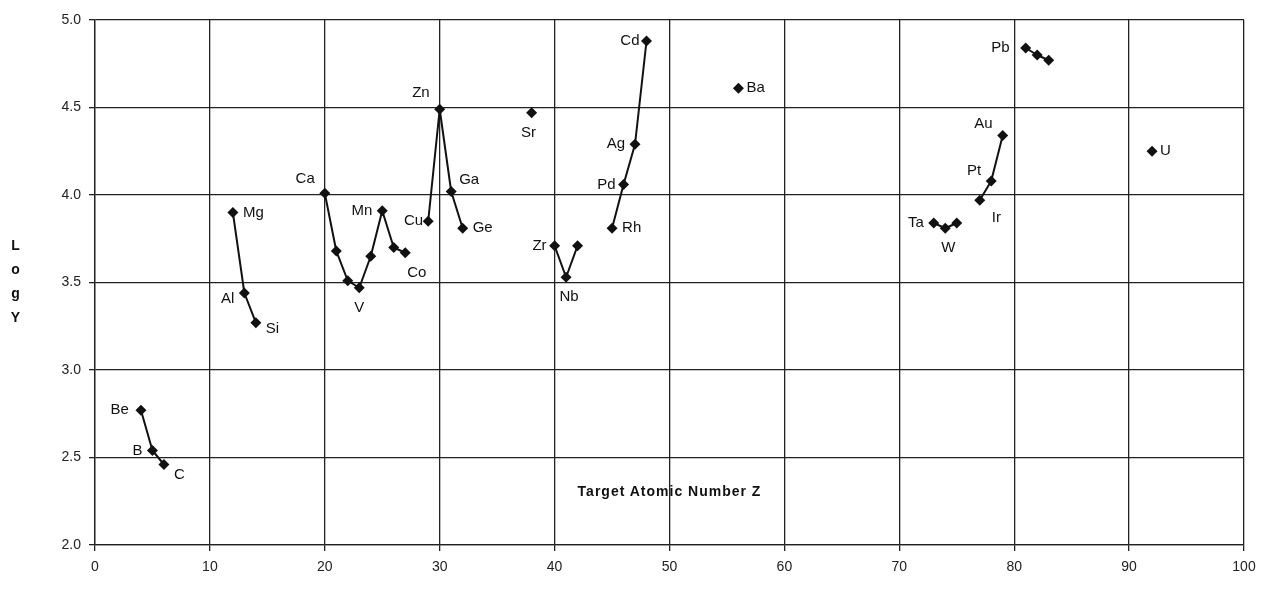 The height and width of the screenshot is (591, 1268). Describe the element at coordinates (669, 566) in the screenshot. I see `x-tick-label: 50` at that location.